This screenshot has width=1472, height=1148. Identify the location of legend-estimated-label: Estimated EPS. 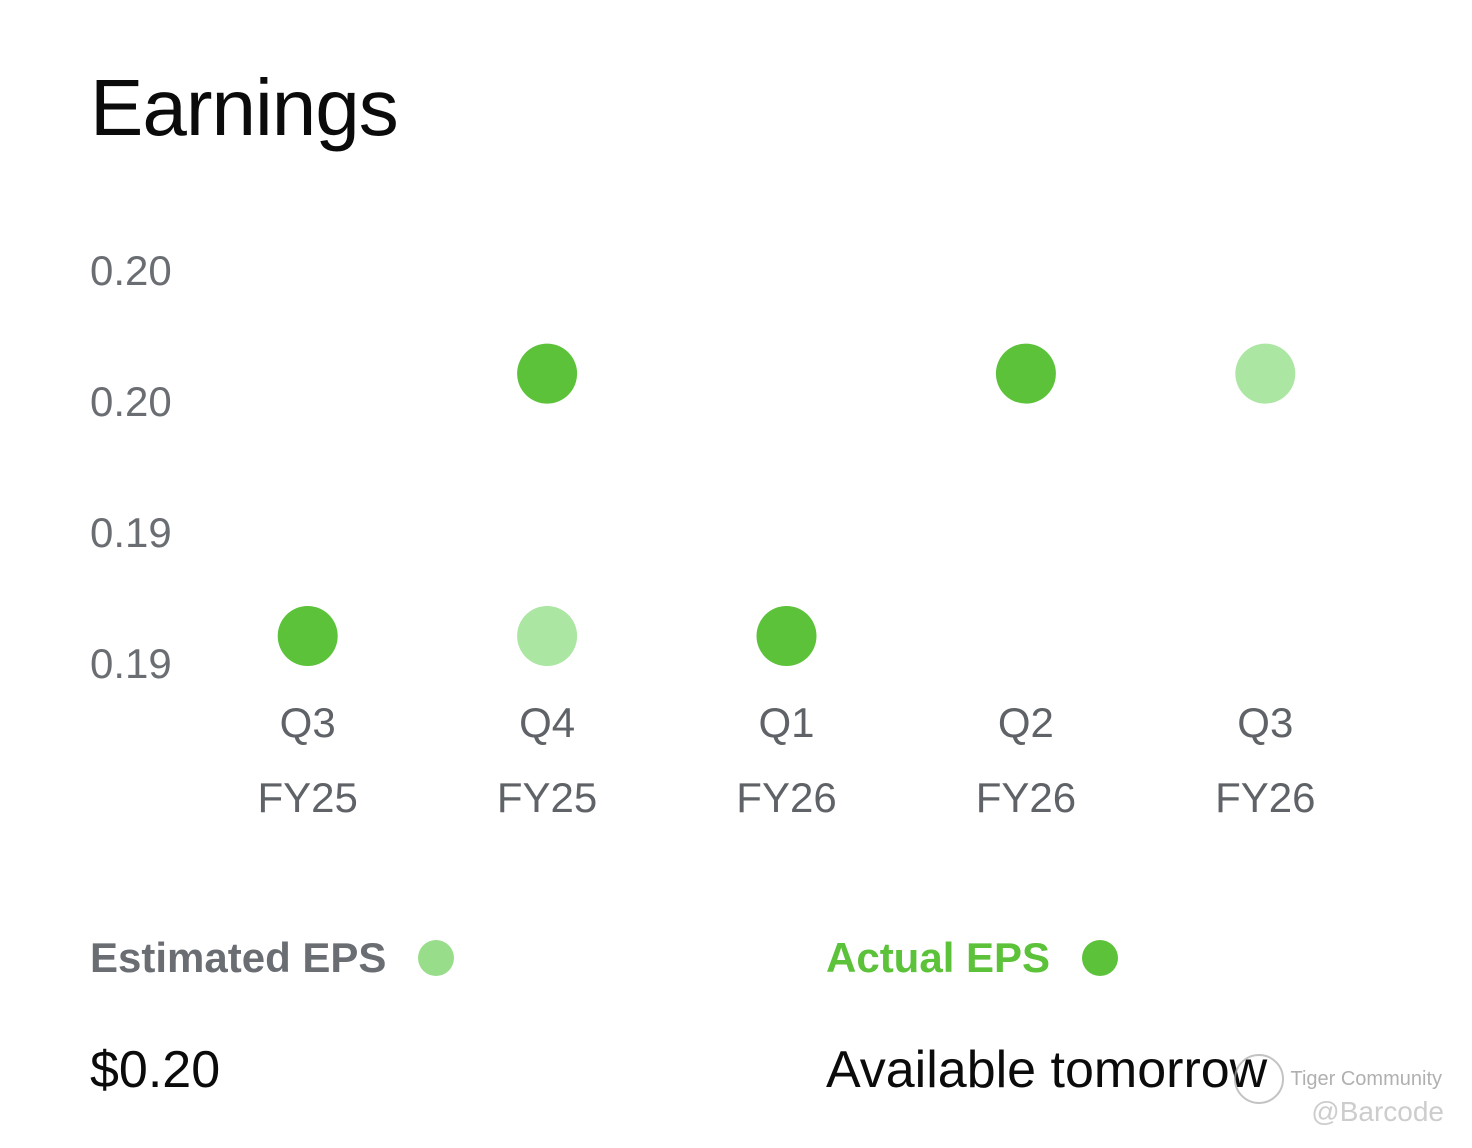
(238, 957).